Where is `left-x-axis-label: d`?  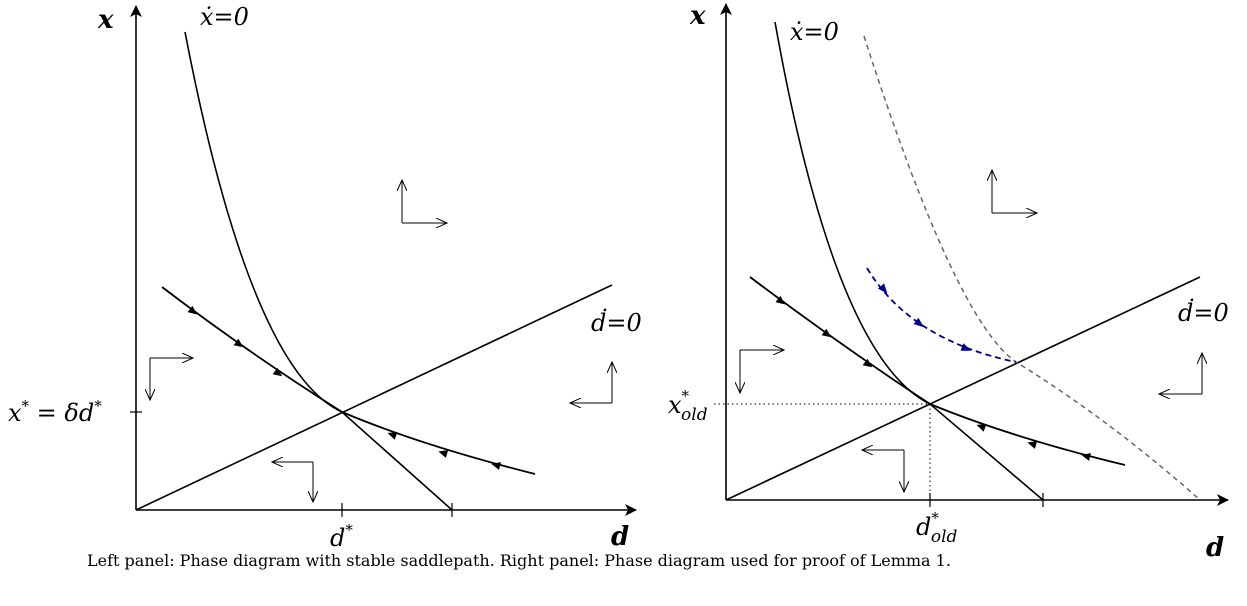 left-x-axis-label: d is located at coordinates (620, 537).